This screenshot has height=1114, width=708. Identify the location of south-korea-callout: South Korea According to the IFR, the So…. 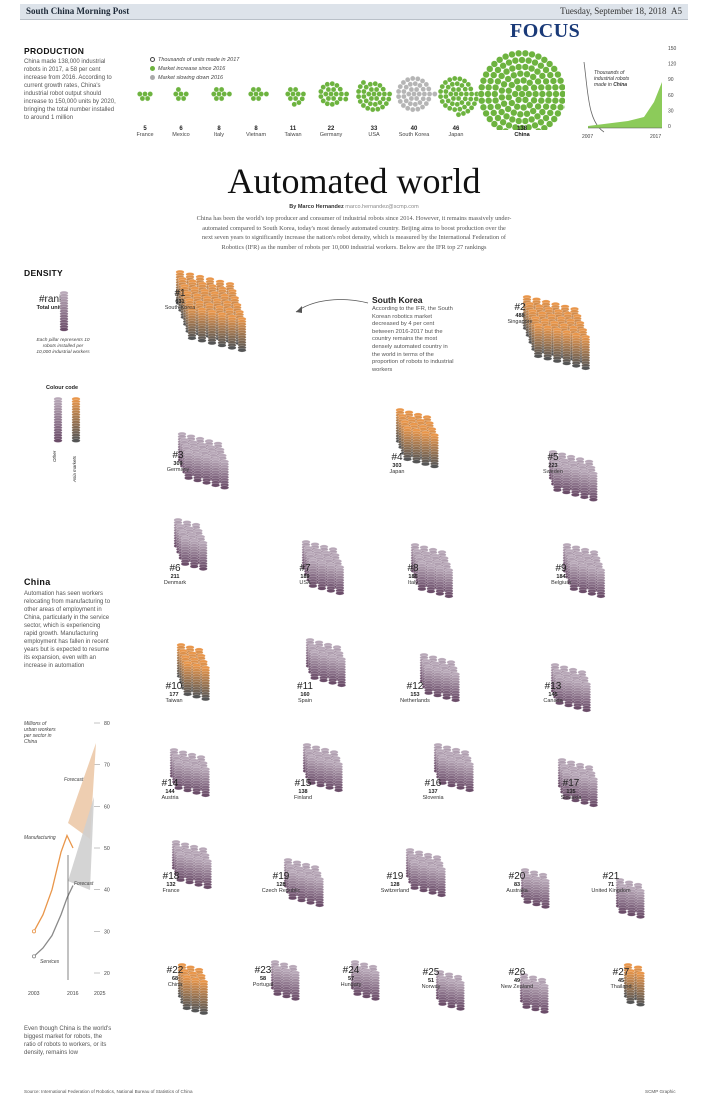
(414, 334).